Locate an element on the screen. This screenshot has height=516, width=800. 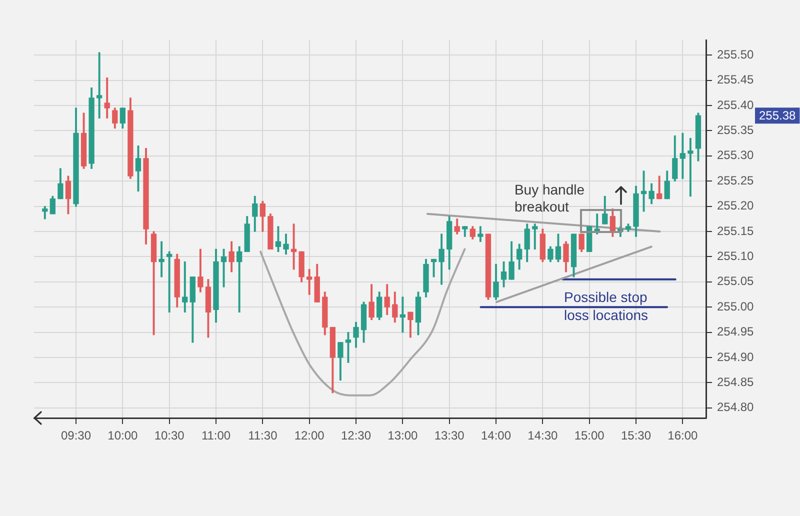
x-tick-label: 11:00 is located at coordinates (216, 435).